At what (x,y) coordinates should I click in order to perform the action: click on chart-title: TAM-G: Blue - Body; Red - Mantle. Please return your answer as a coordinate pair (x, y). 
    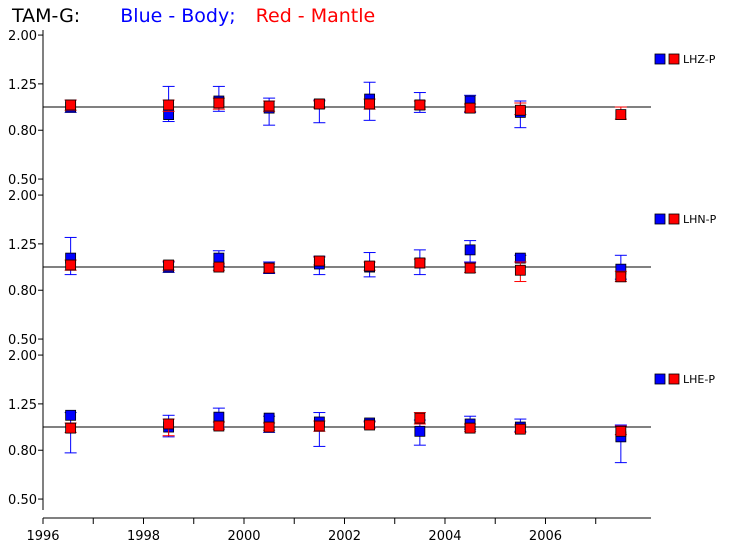
    Looking at the image, I should click on (193, 16).